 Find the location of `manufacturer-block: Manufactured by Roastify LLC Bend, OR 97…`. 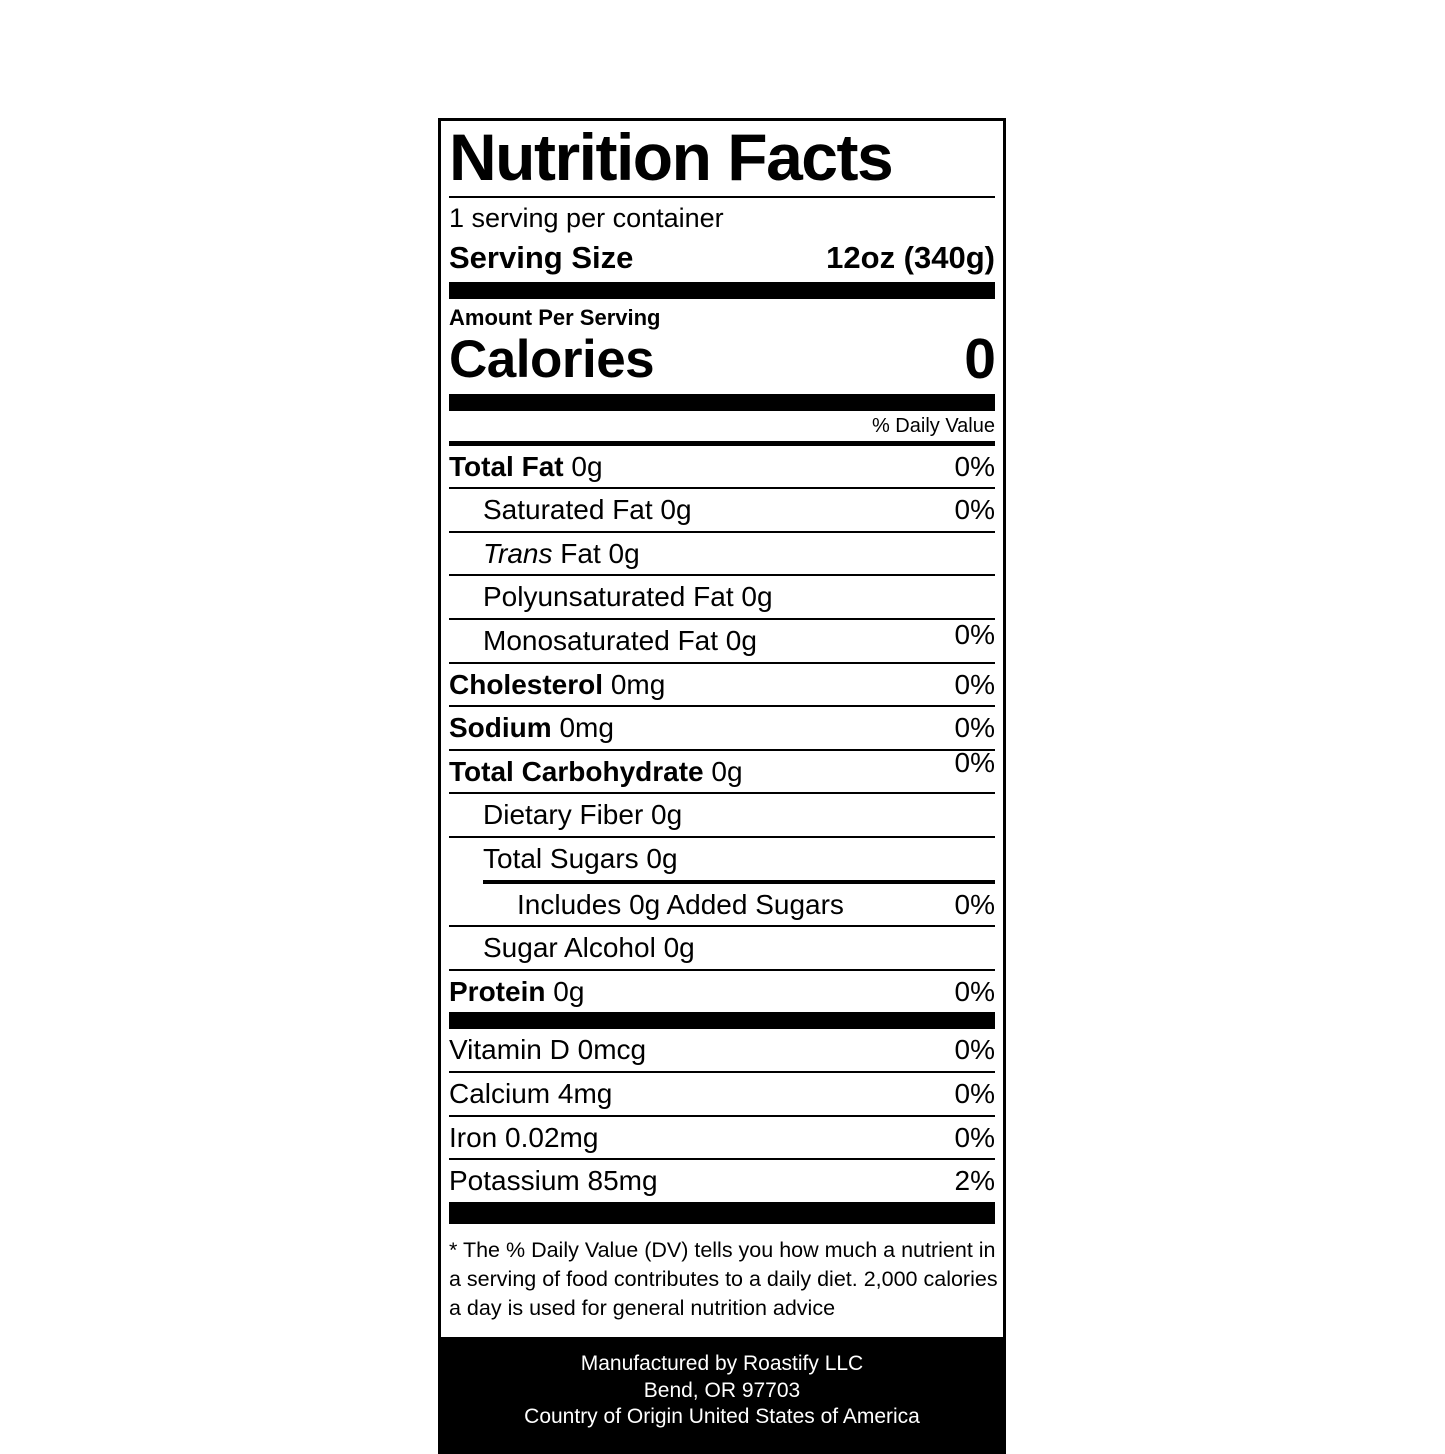

manufacturer-block: Manufactured by Roastify LLC Bend, OR 97… is located at coordinates (722, 1395).